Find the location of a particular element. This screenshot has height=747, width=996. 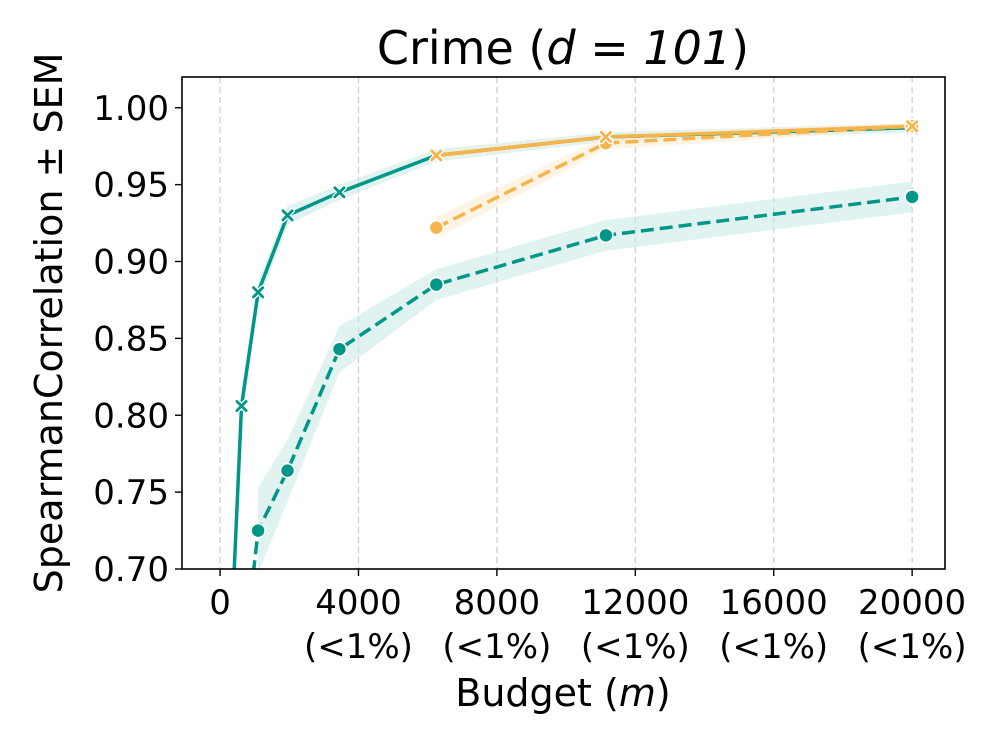

y-tick-label: 0.70 is located at coordinates (131, 570).